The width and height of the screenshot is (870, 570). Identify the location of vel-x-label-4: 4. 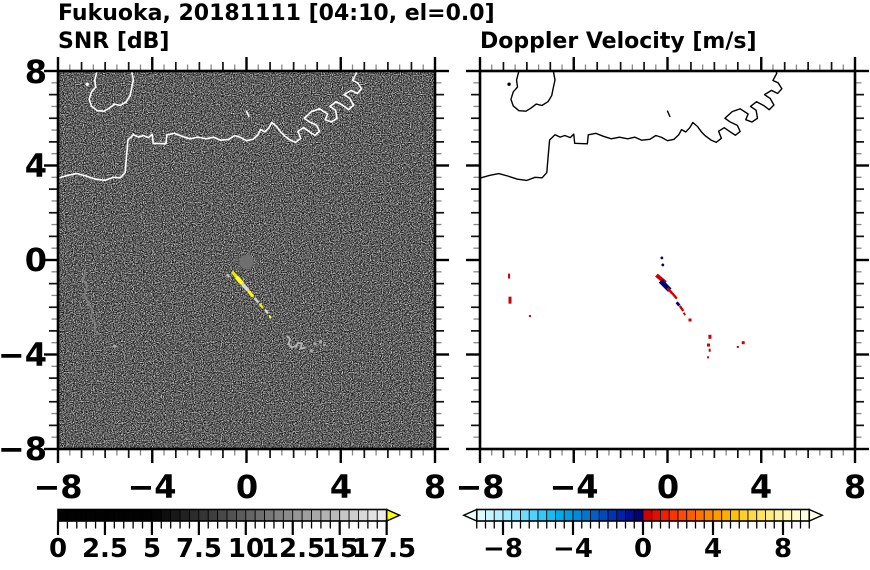
(761, 487).